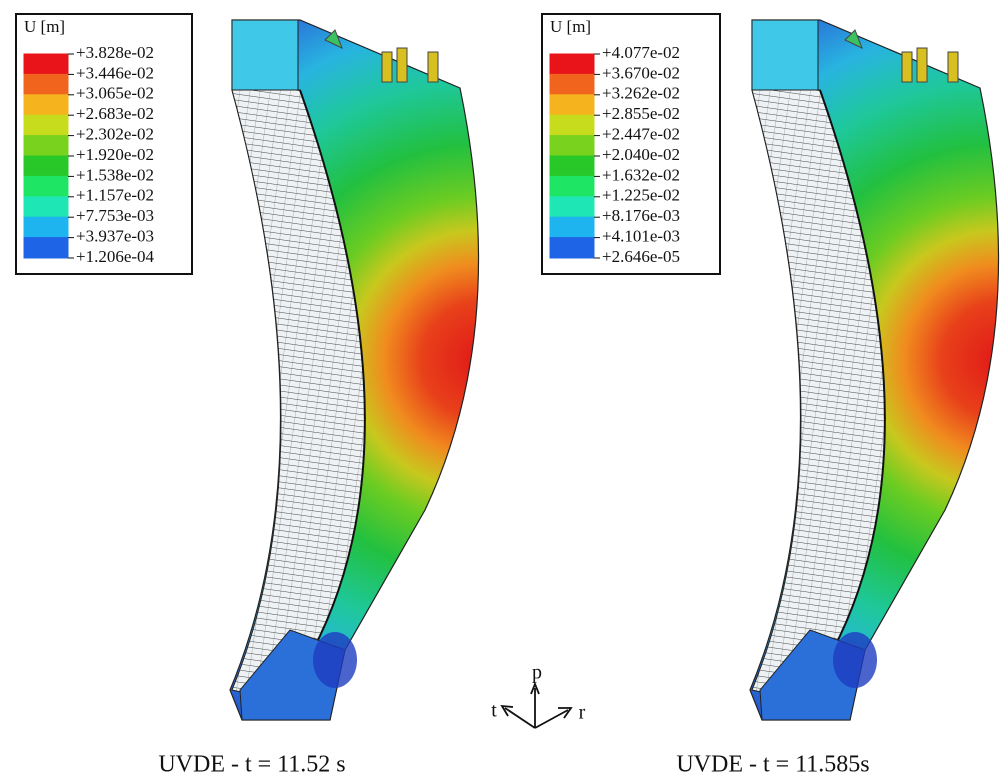 The image size is (1000, 783). Describe the element at coordinates (115, 113) in the screenshot. I see `legend-label: +2.683e-02` at that location.